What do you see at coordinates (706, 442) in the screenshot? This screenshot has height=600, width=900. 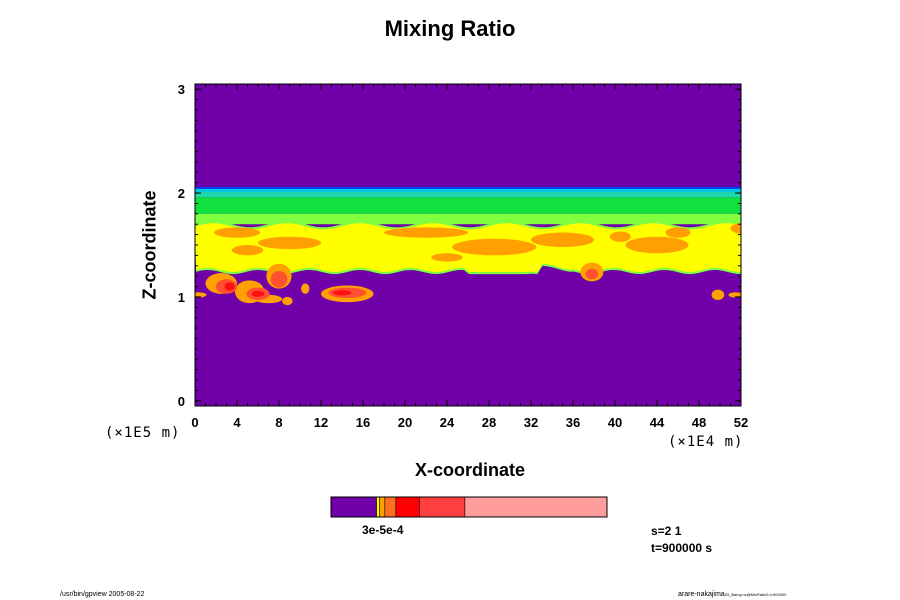 I see `x-scale-note: (×1E4 m)` at bounding box center [706, 442].